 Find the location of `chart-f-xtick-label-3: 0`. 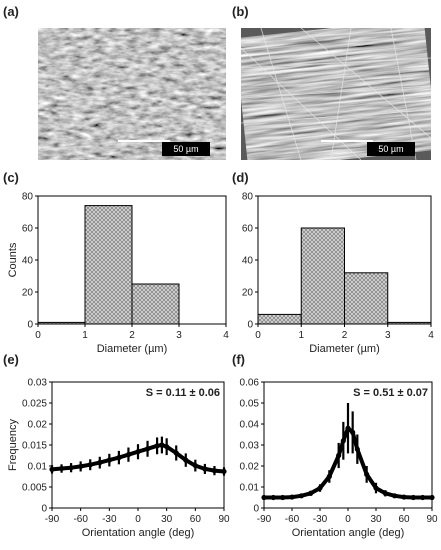

chart-f-xtick-label-3: 0 is located at coordinates (348, 519).